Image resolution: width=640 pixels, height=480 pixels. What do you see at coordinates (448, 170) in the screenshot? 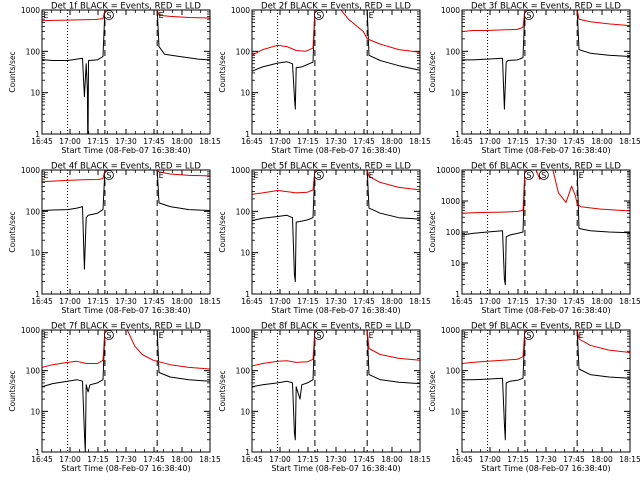
I see `y-tick-label: 10000` at bounding box center [448, 170].